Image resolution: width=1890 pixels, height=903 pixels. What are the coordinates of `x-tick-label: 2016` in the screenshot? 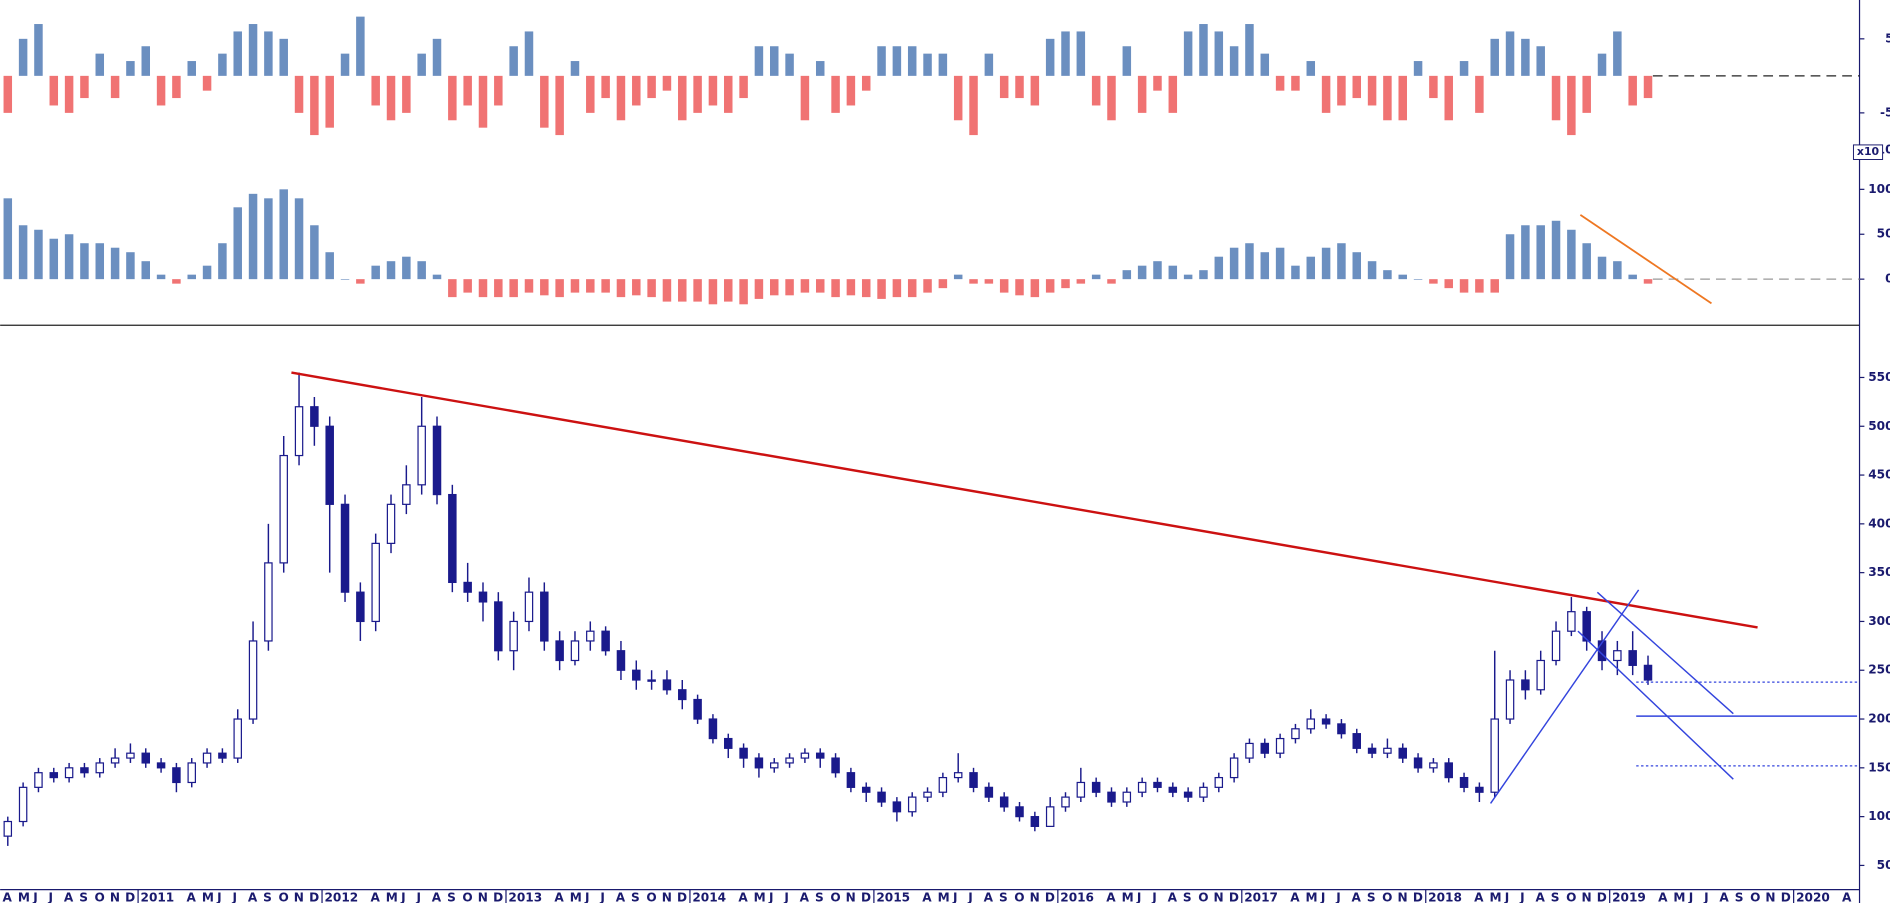 It's located at (1077, 897).